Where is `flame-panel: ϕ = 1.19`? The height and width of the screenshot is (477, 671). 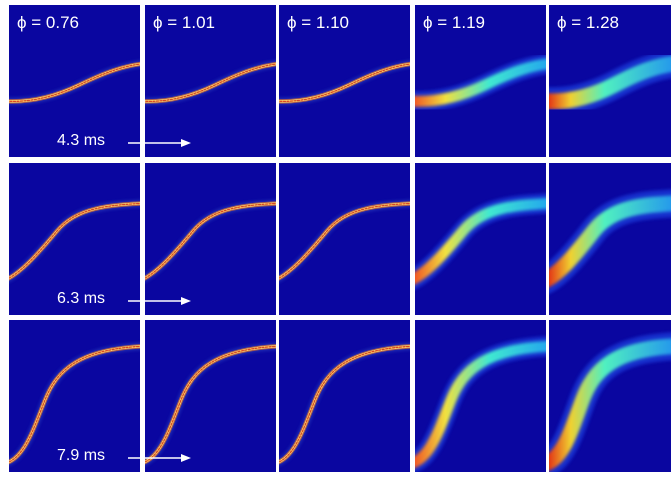
flame-panel: ϕ = 1.19 is located at coordinates (480, 81).